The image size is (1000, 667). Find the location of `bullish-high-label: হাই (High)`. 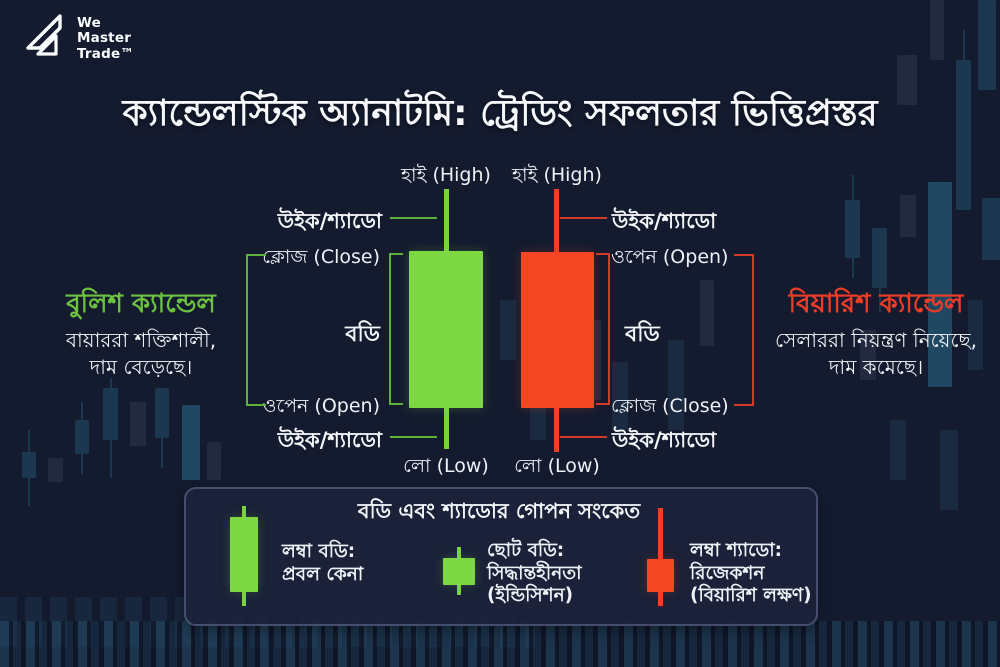

bullish-high-label: হাই (High) is located at coordinates (446, 175).